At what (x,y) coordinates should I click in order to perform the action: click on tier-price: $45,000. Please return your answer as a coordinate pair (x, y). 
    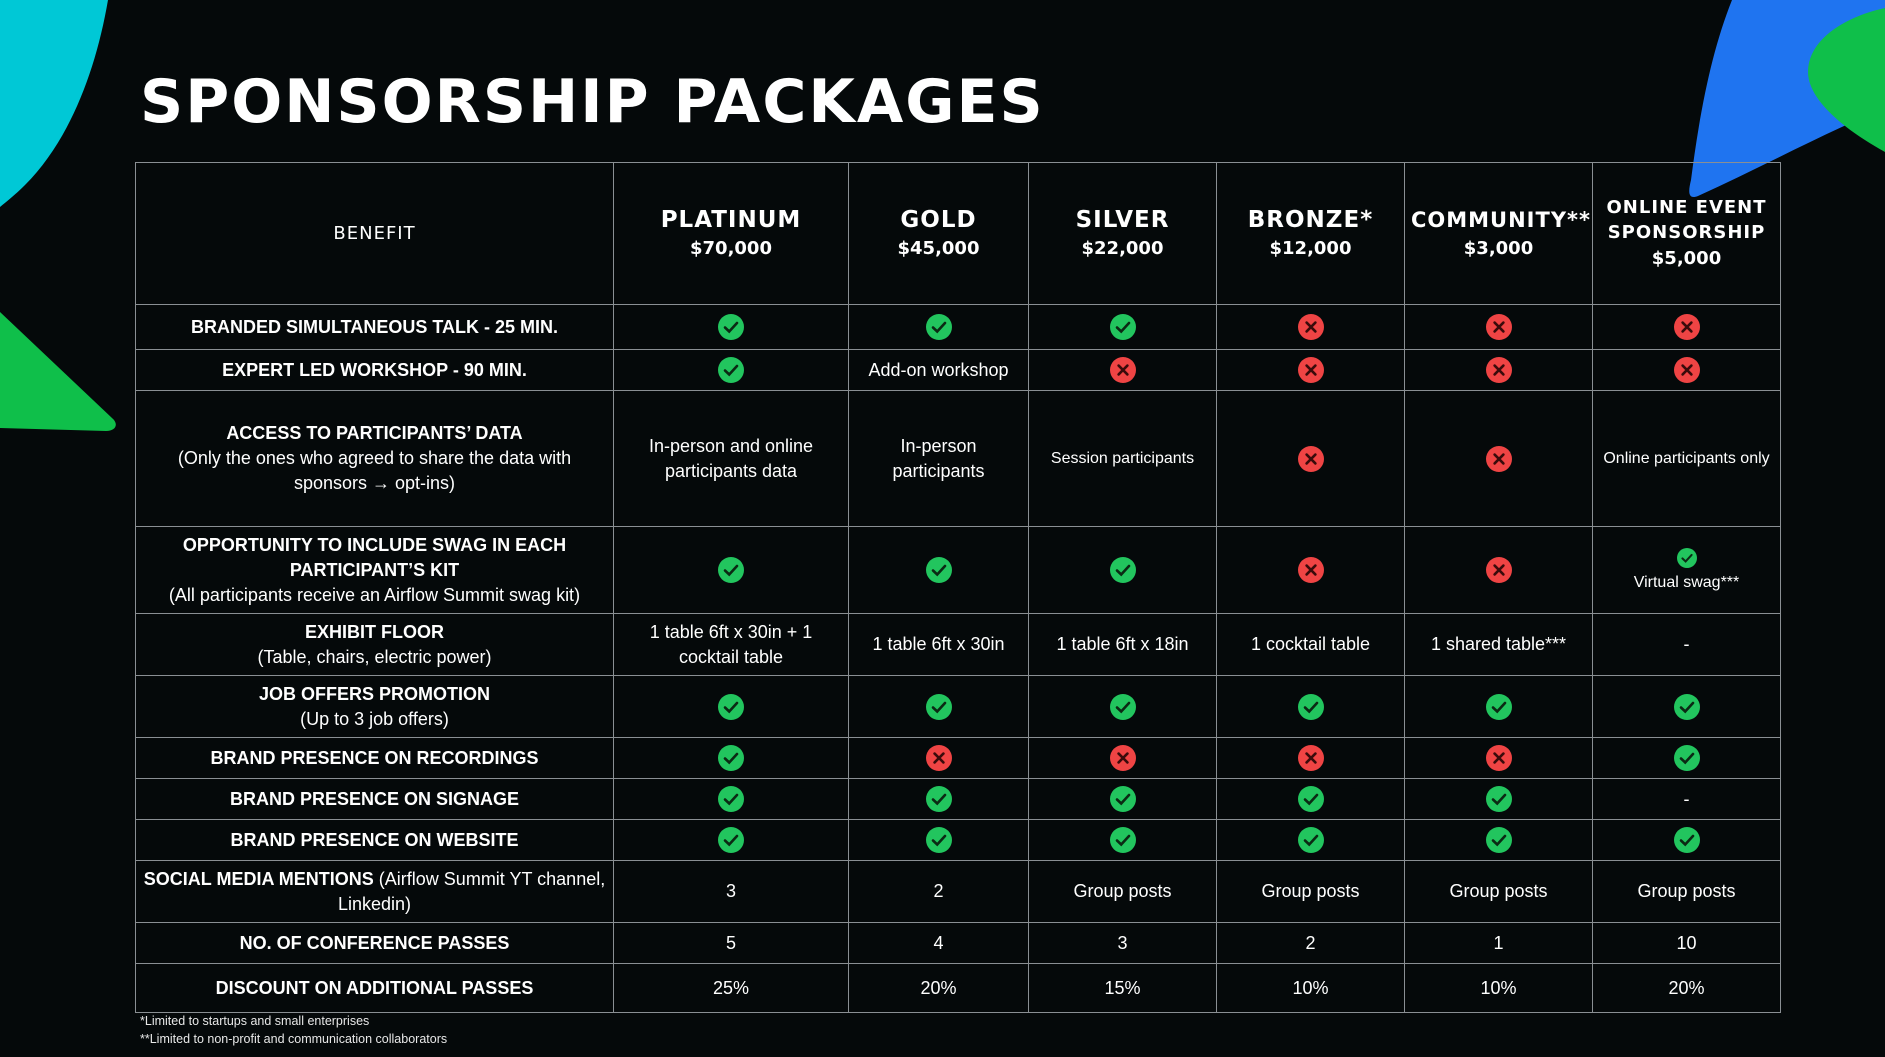
    Looking at the image, I should click on (938, 248).